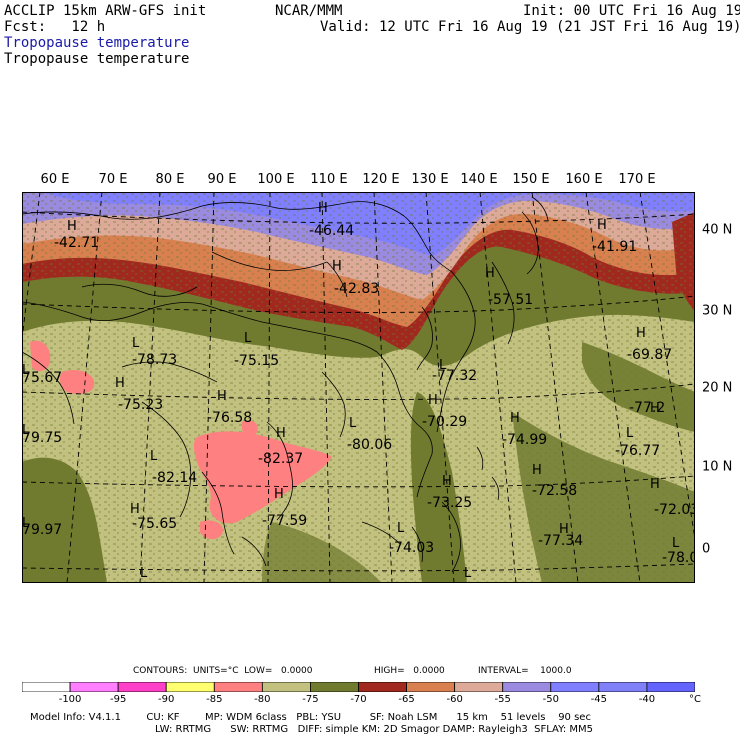  Describe the element at coordinates (502, 699) in the screenshot. I see `legend-label: -55` at that location.